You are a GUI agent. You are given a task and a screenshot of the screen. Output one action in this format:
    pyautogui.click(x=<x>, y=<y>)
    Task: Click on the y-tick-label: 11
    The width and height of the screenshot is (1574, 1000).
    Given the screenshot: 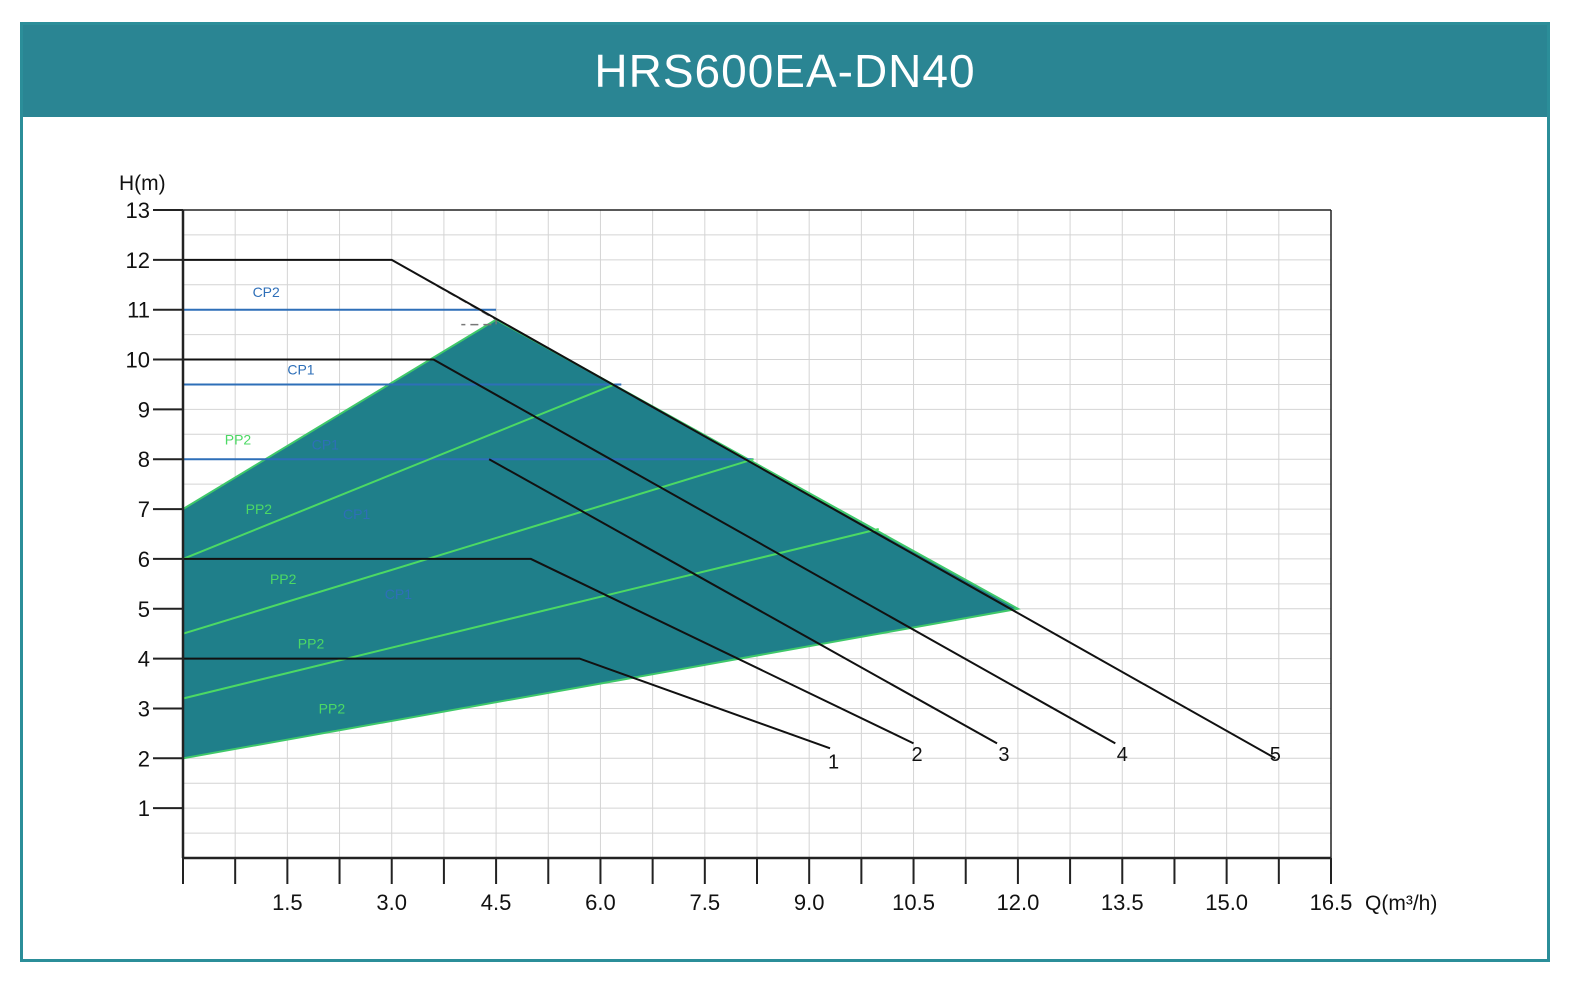 What is the action you would take?
    pyautogui.click(x=138, y=310)
    